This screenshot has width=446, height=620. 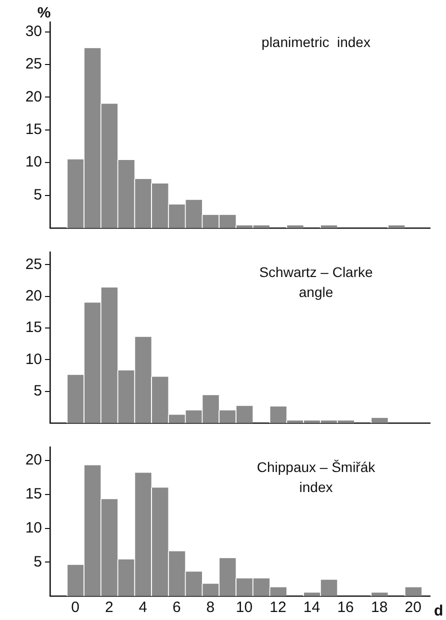 What do you see at coordinates (311, 607) in the screenshot?
I see `x-tick-label: 14` at bounding box center [311, 607].